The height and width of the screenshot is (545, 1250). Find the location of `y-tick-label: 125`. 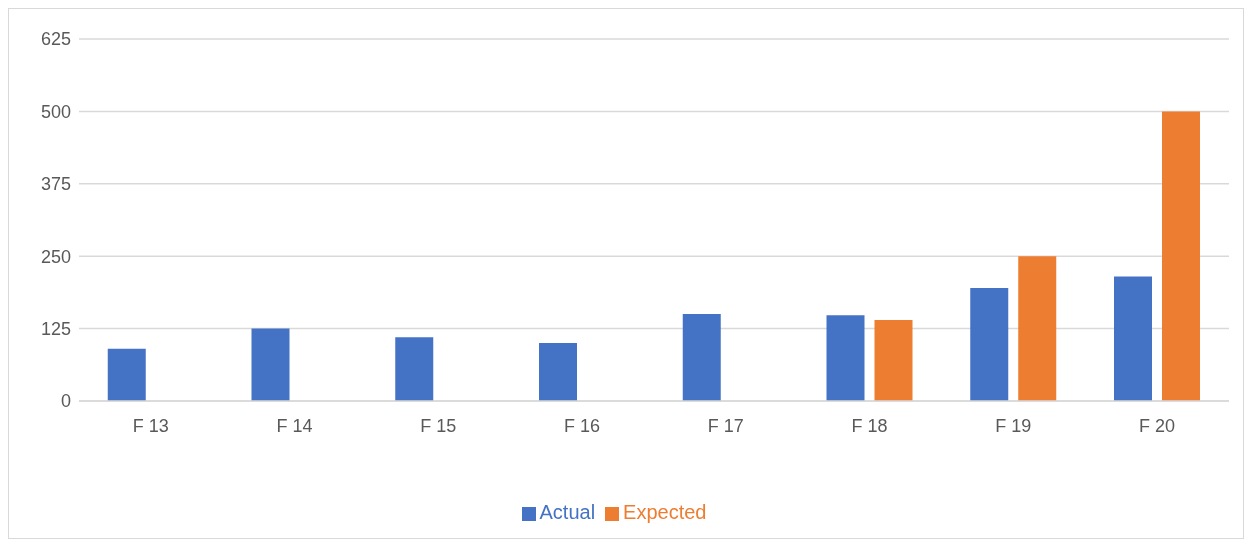

y-tick-label: 125 is located at coordinates (55, 328).